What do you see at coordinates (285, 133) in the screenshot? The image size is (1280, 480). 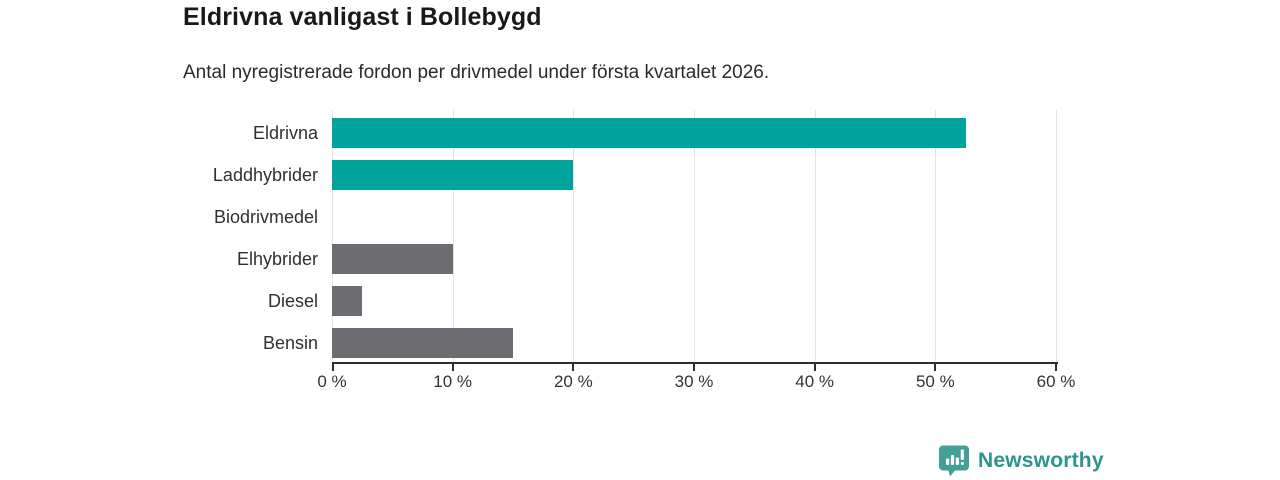 I see `category-label: Eldrivna` at bounding box center [285, 133].